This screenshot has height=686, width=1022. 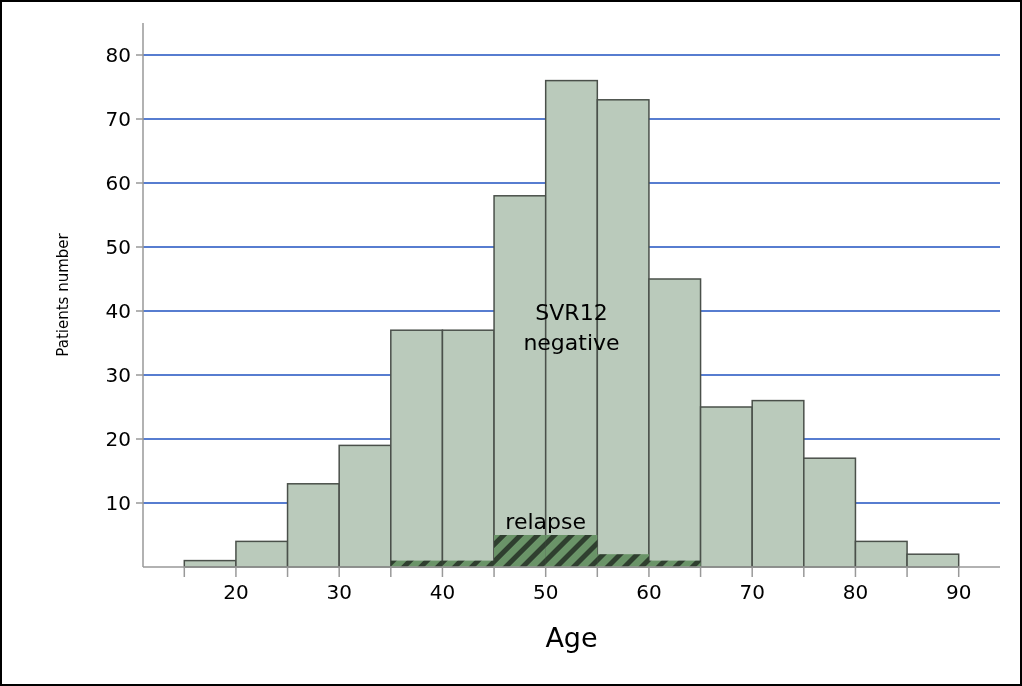 I want to click on x-tick-label: 50, so click(x=545, y=592).